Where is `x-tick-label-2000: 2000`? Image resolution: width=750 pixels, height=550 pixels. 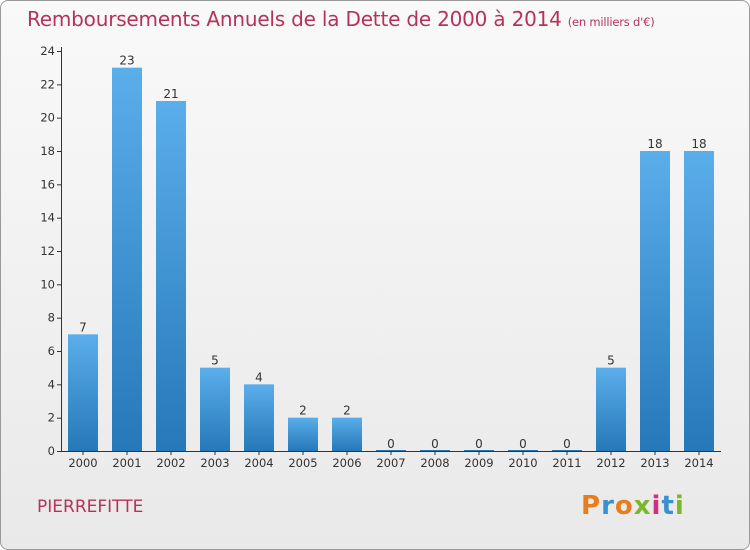 x-tick-label-2000: 2000 is located at coordinates (82, 463).